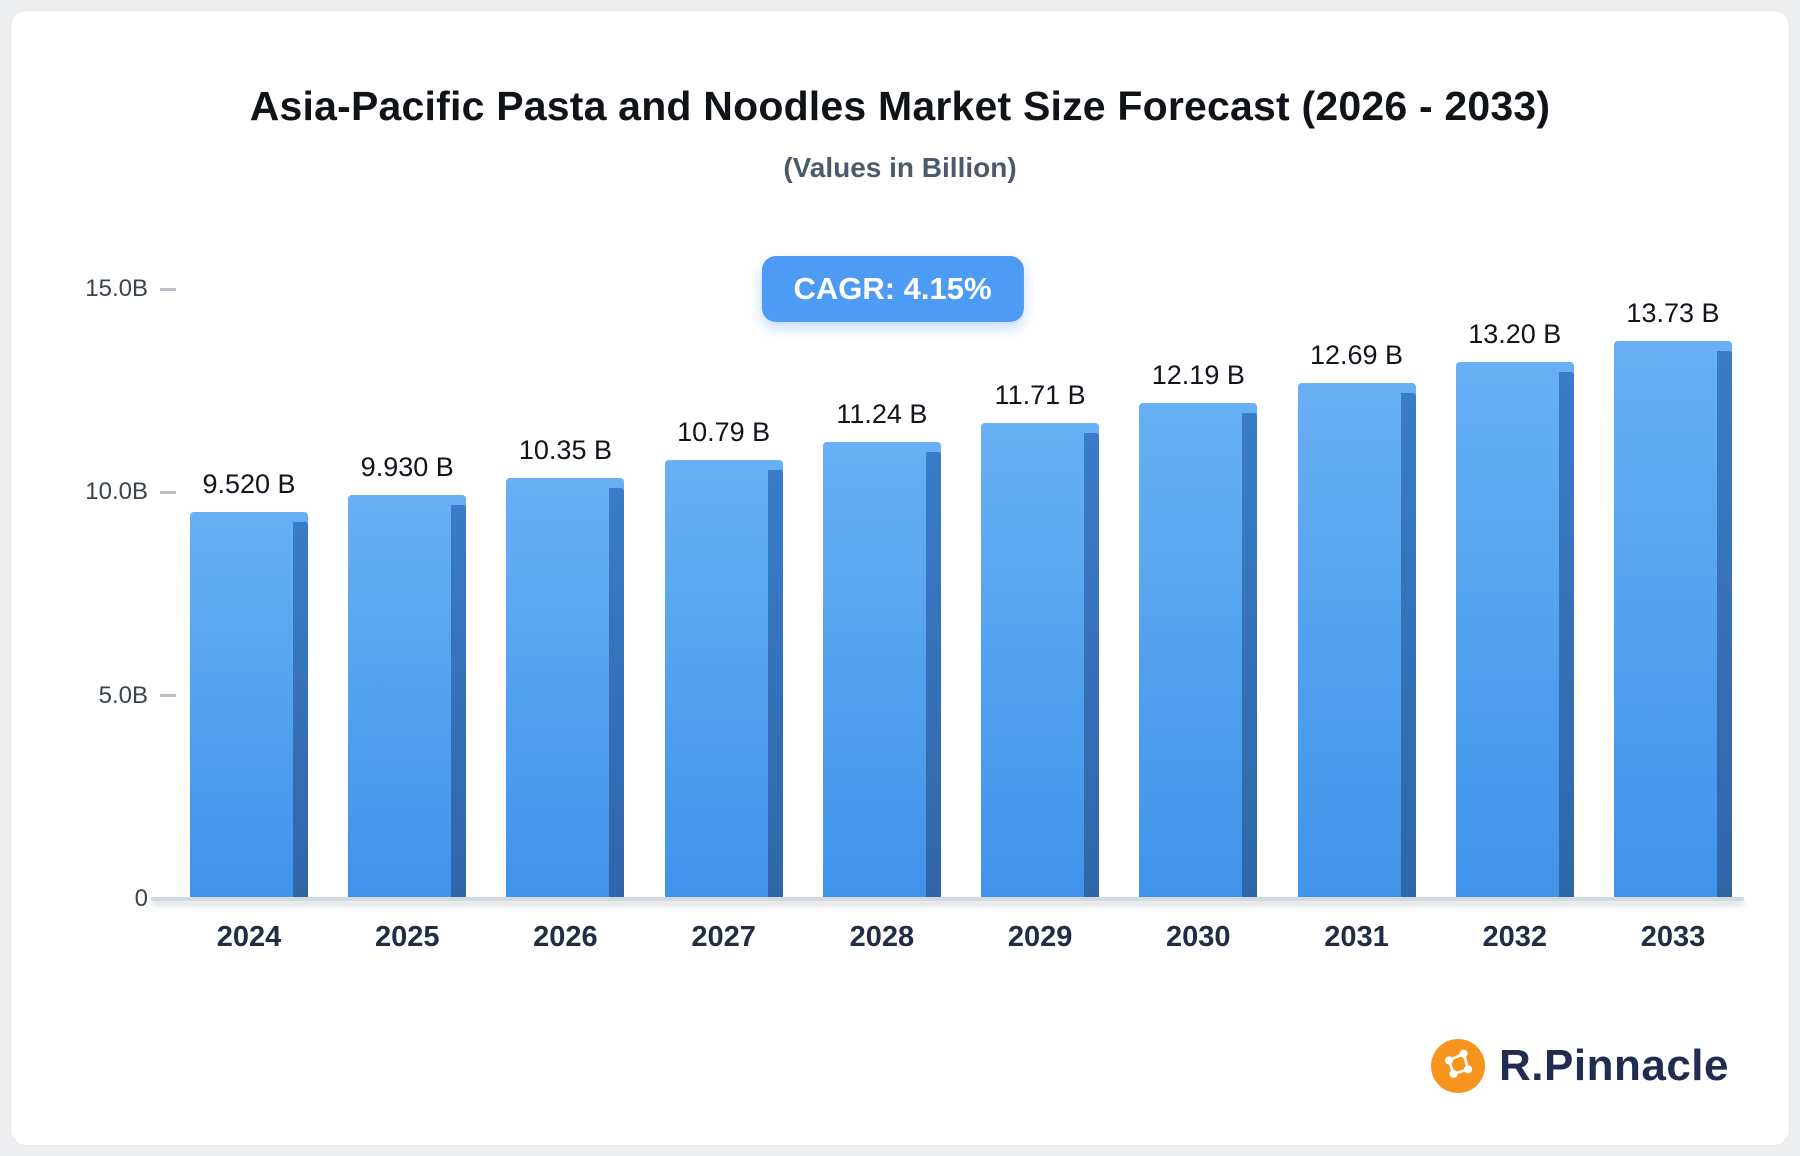 The width and height of the screenshot is (1800, 1156). I want to click on x-axis-label: 2024, so click(249, 937).